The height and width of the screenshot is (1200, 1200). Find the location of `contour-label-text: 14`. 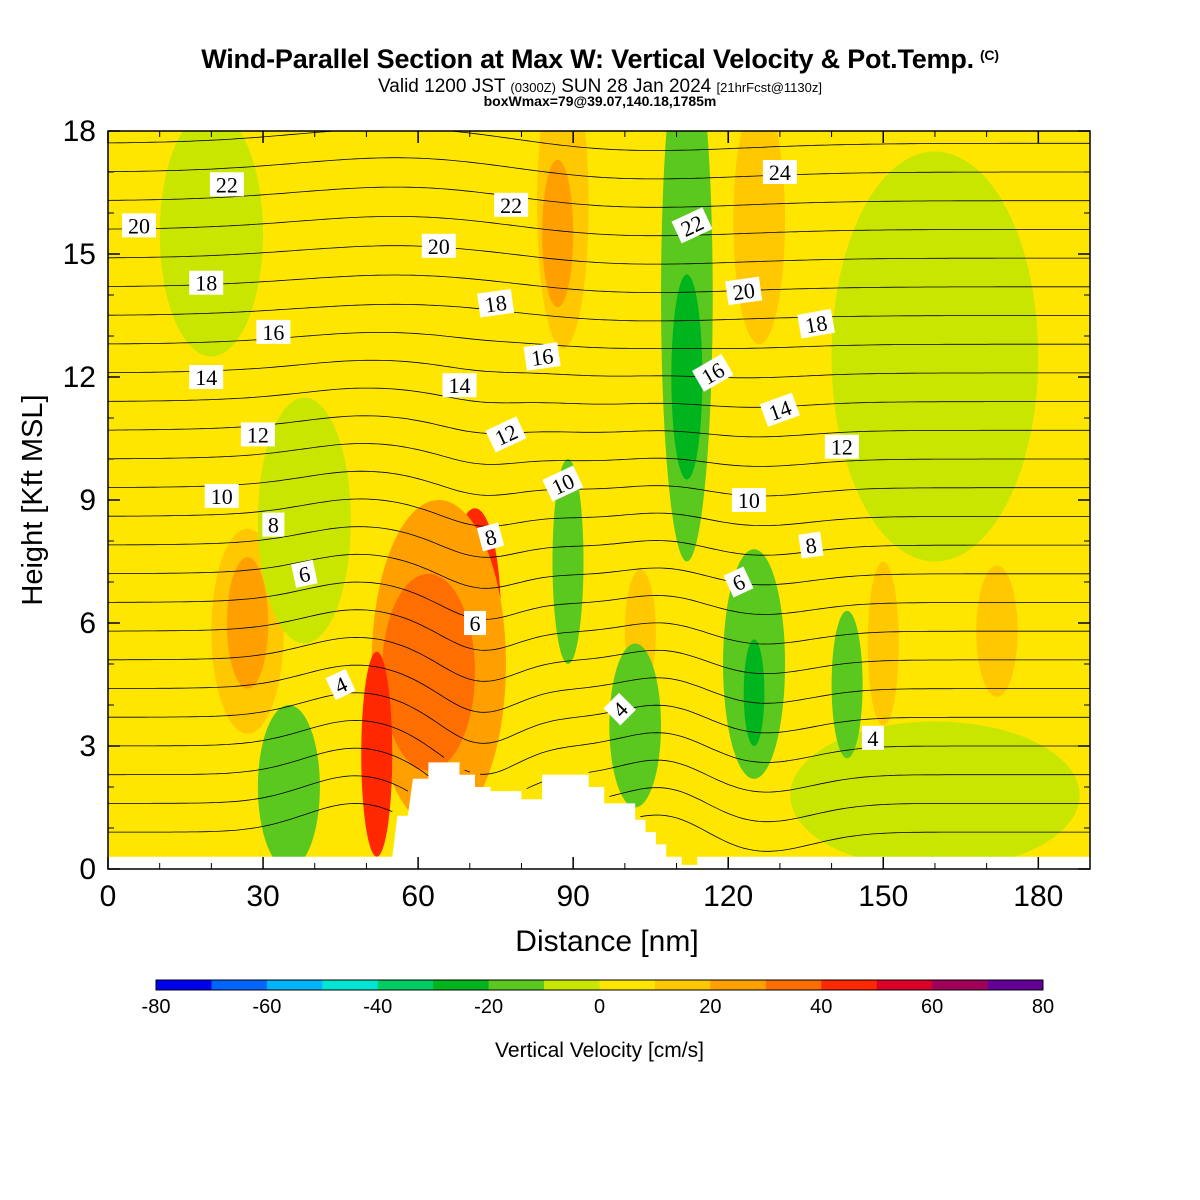

contour-label-text: 14 is located at coordinates (460, 385).